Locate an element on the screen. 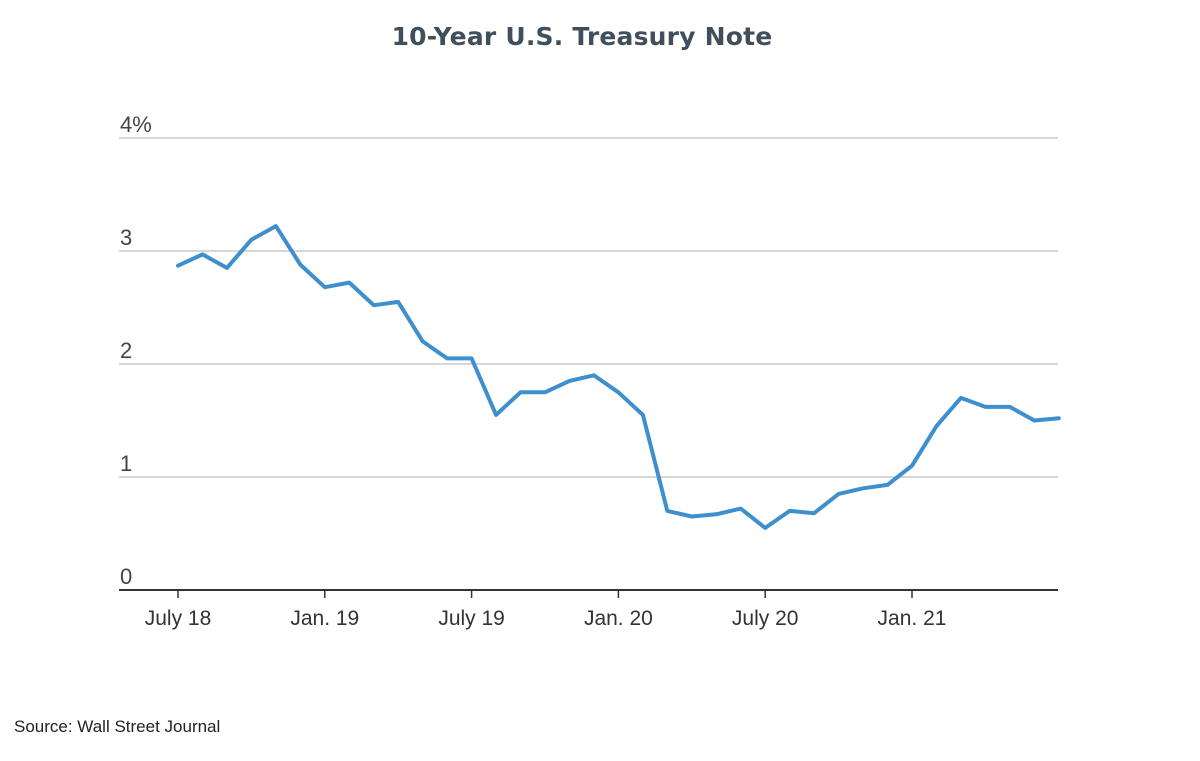 This screenshot has height=761, width=1200. y-tick-label: 0 is located at coordinates (126, 576).